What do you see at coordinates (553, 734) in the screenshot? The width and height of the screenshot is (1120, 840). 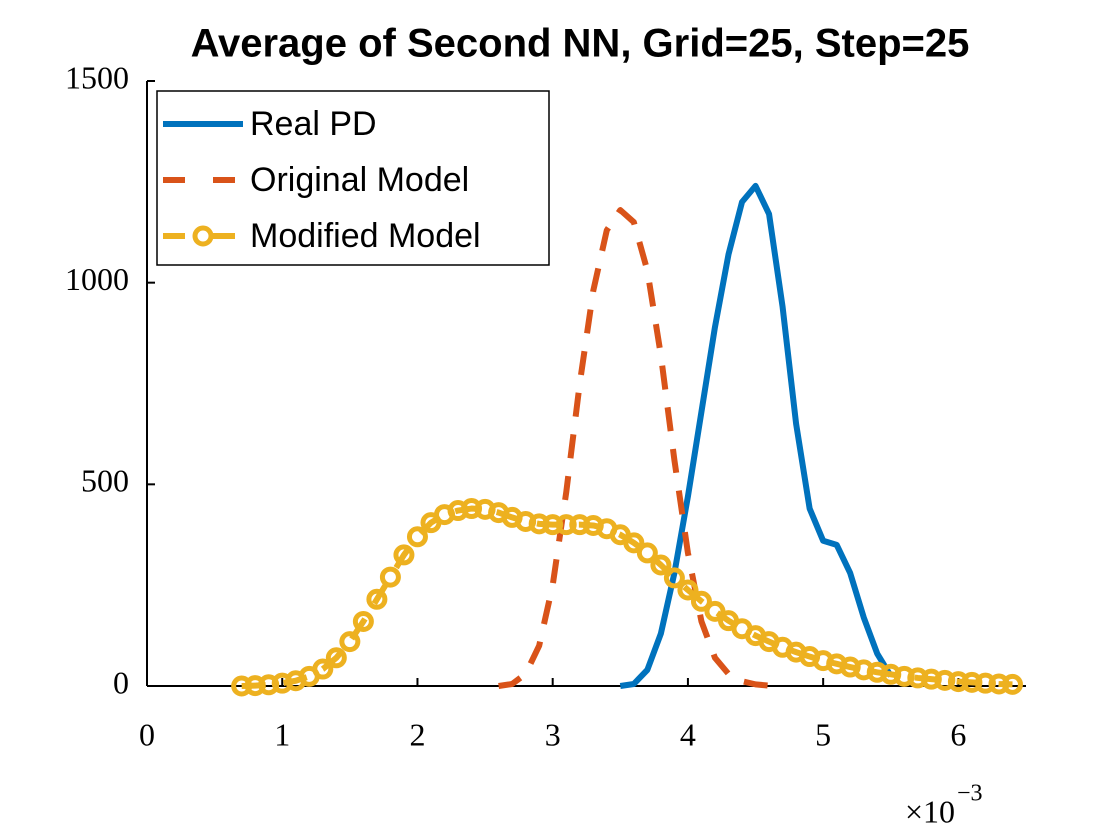 I see `x-tick-label: 3` at bounding box center [553, 734].